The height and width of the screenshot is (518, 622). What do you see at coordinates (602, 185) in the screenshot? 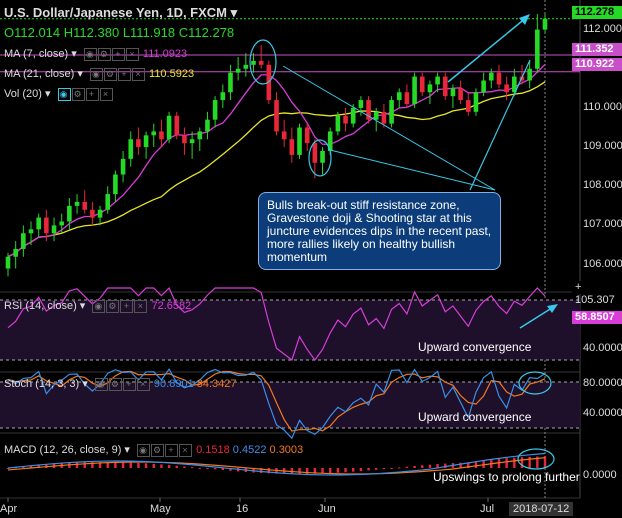
I see `price-axis-label: 108.000` at bounding box center [602, 185].